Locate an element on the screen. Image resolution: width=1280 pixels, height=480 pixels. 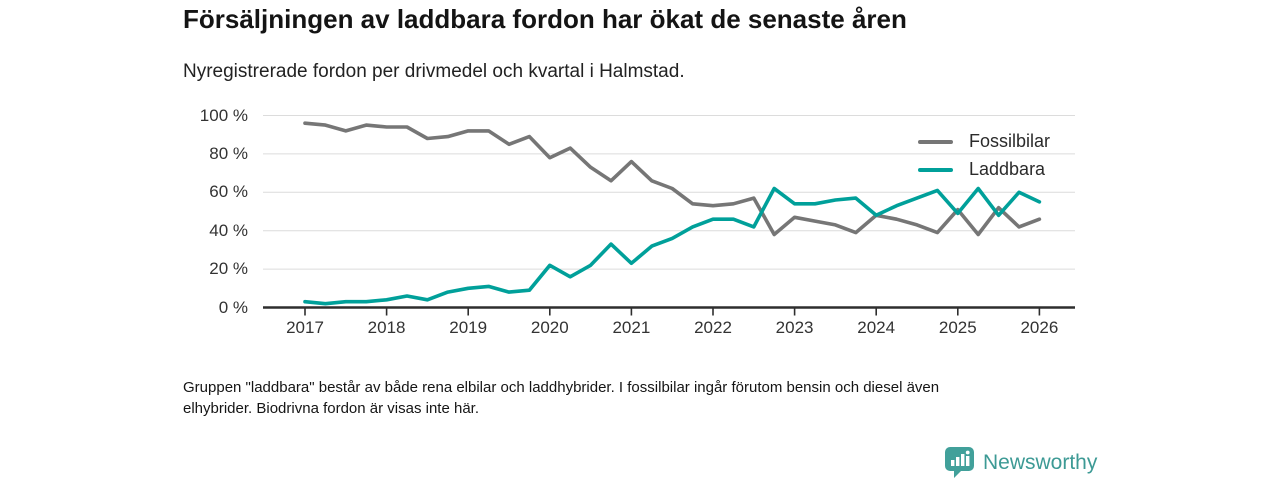
y-axis-label: 0 % is located at coordinates (233, 307).